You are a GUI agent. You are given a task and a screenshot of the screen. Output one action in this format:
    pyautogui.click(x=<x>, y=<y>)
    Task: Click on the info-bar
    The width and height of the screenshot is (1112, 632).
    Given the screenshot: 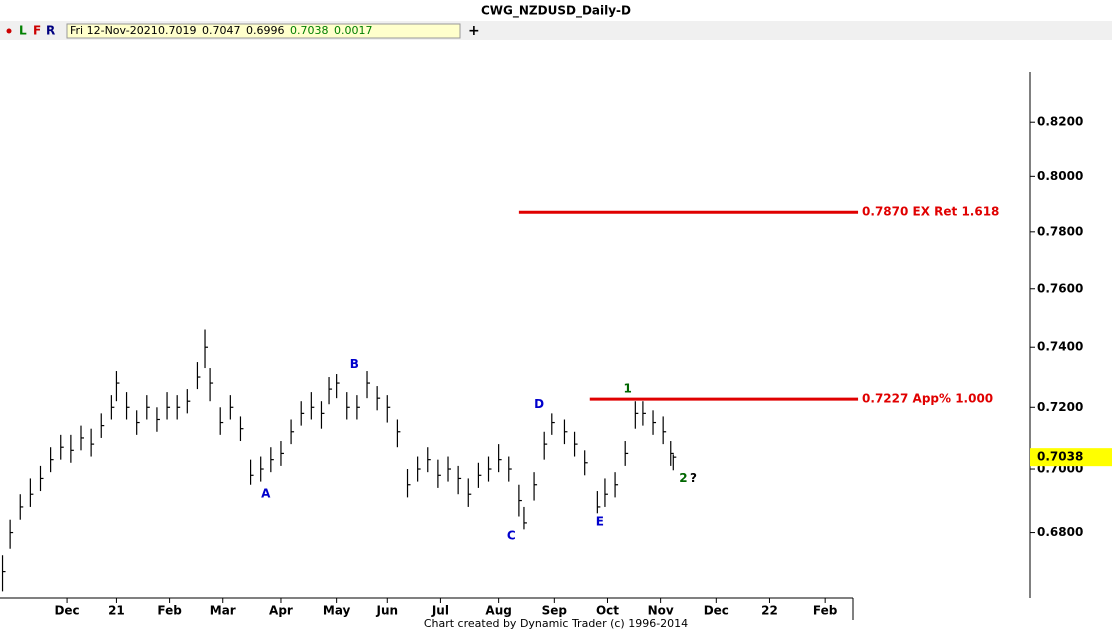 What is the action you would take?
    pyautogui.click(x=263, y=31)
    